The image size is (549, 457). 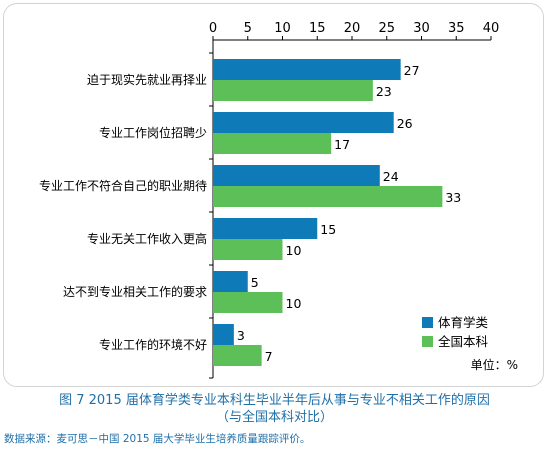 I want to click on category-label: 达不到专业相关工作的要求, so click(x=135, y=291).